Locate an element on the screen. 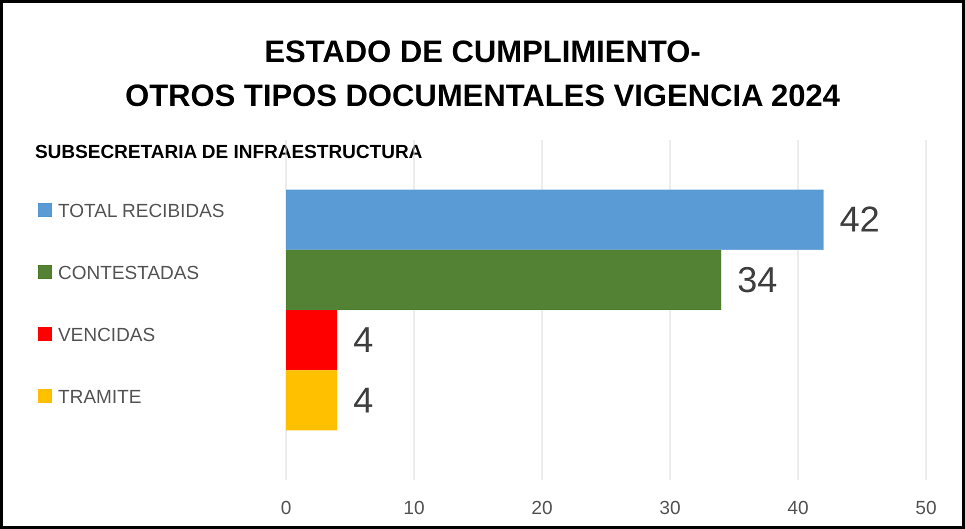  x-tick-label: 30 is located at coordinates (670, 508).